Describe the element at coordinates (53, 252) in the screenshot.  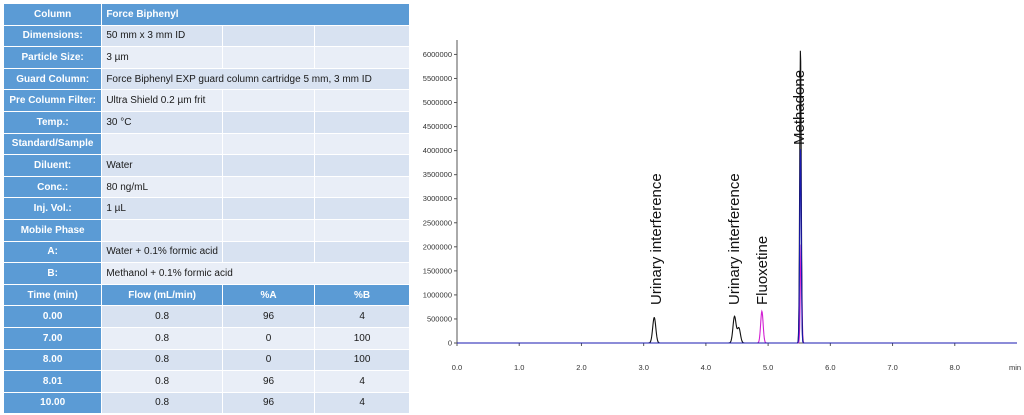
I see `method-label: A:` at that location.